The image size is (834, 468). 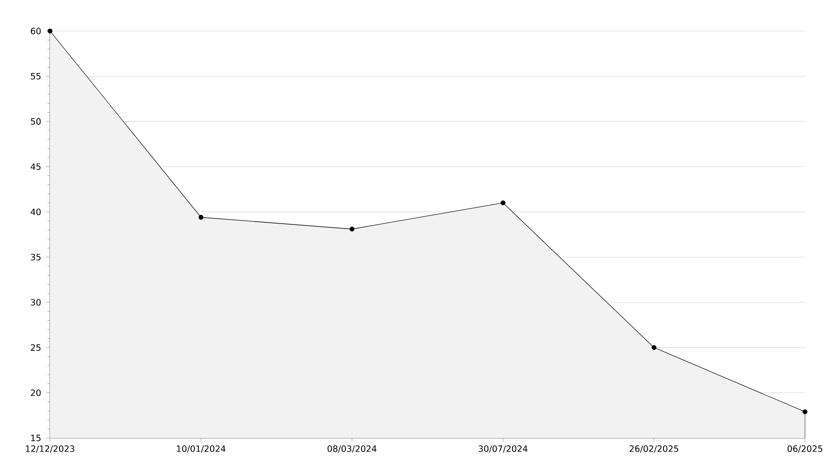 What do you see at coordinates (36, 438) in the screenshot?
I see `y-tick-label: 15` at bounding box center [36, 438].